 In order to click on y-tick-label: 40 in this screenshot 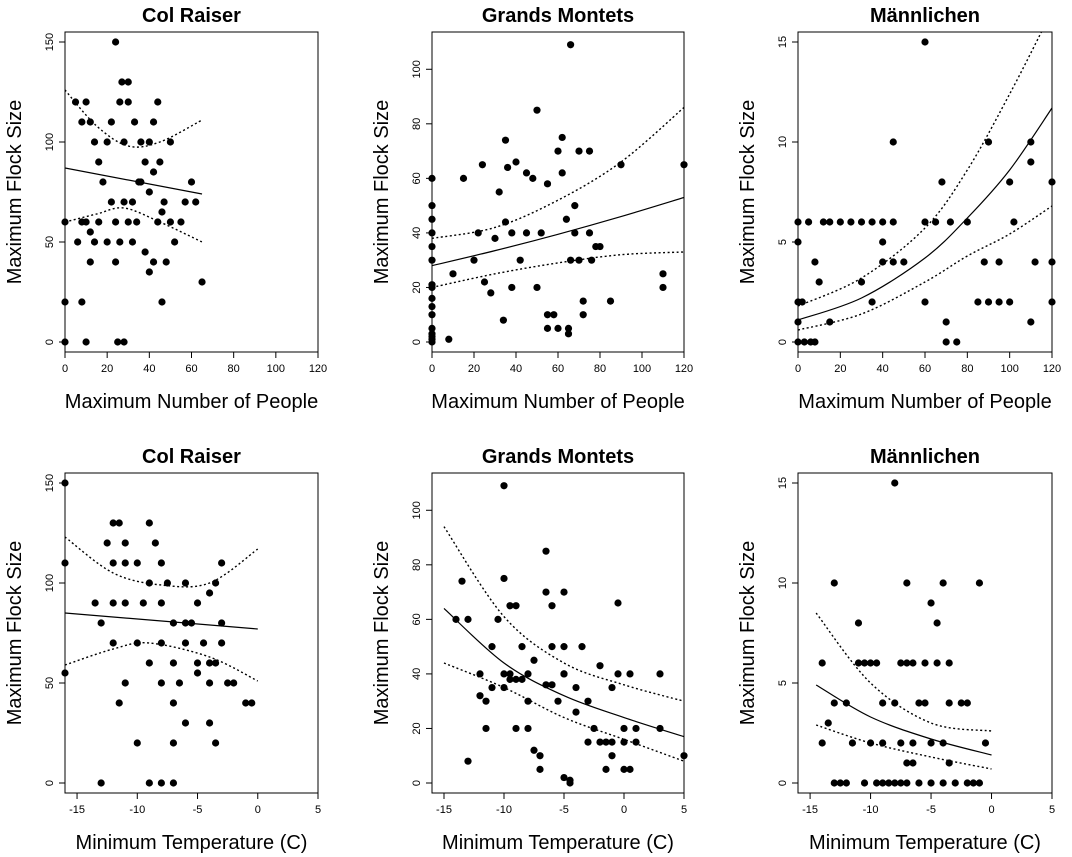, I will do `click(417, 233)`.